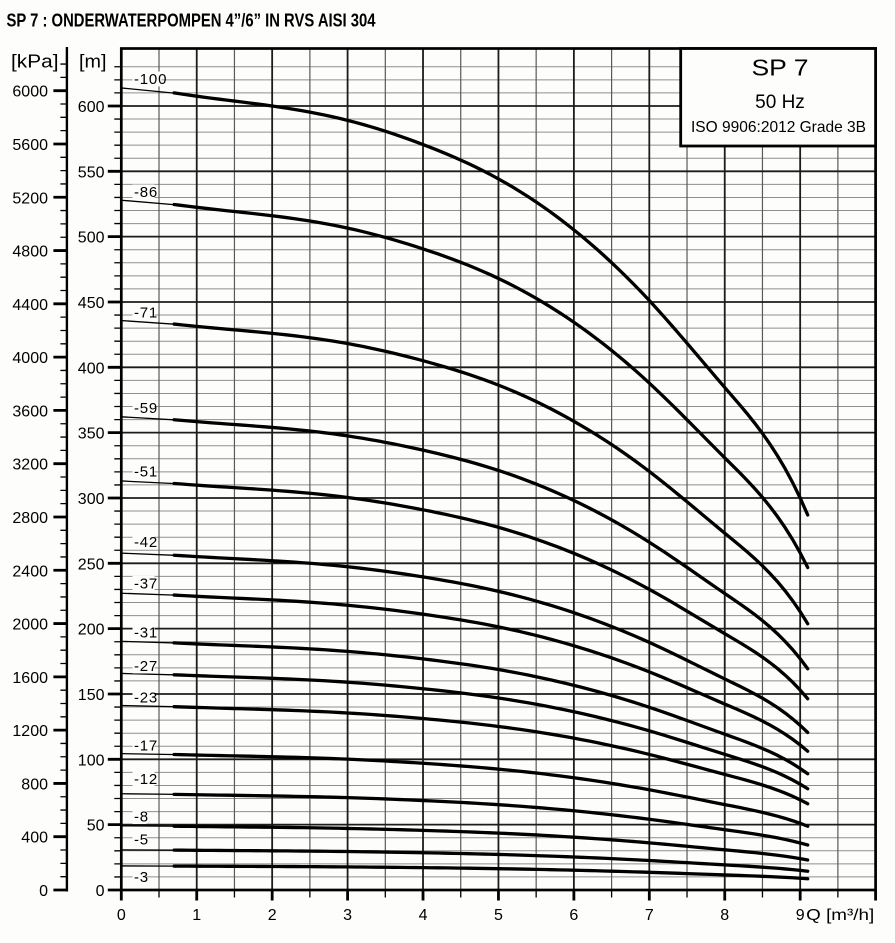 The image size is (895, 943). What do you see at coordinates (91, 695) in the screenshot?
I see `svg-text: 150` at bounding box center [91, 695].